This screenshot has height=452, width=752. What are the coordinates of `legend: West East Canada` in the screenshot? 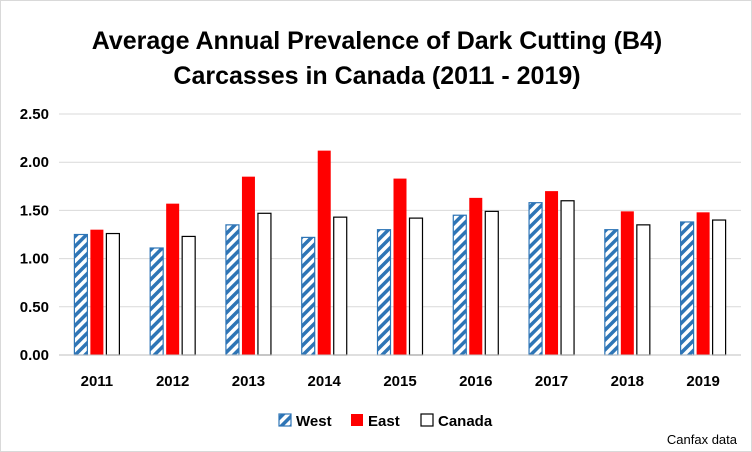 It's located at (385, 421).